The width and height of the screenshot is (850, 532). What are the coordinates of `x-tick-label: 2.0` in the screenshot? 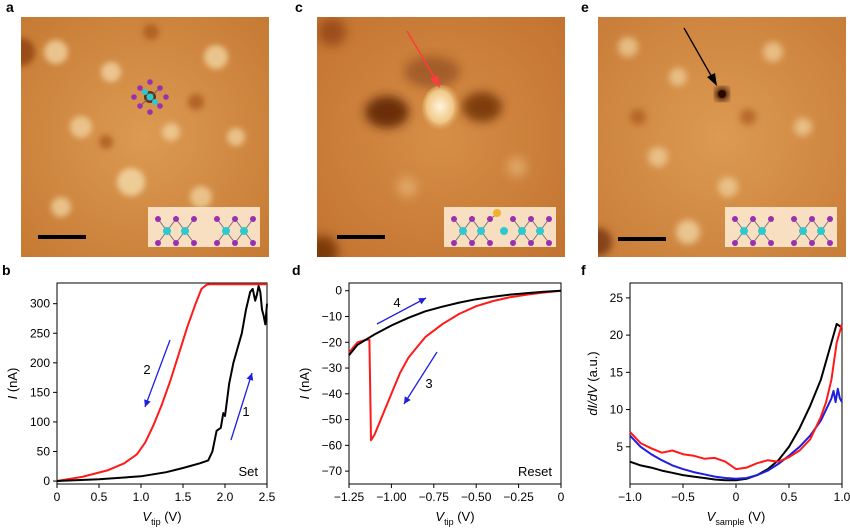 It's located at (225, 497).